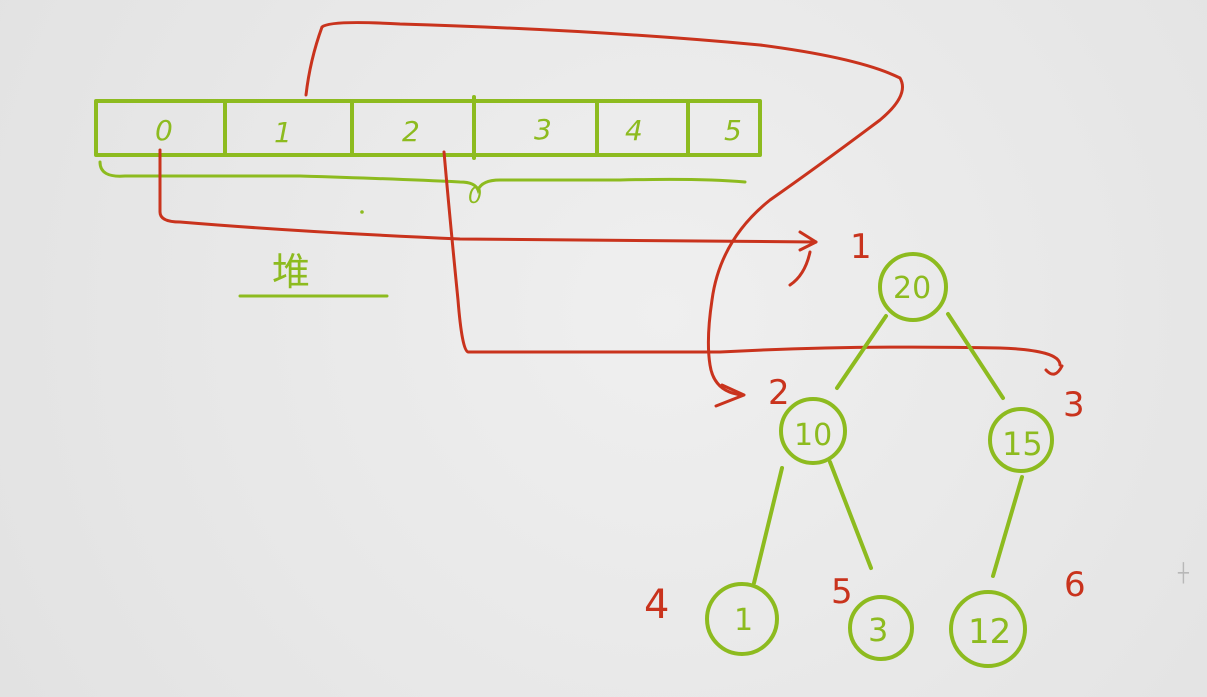 The image size is (1207, 697). What do you see at coordinates (1007, 526) in the screenshot?
I see `edge-n3-n6` at bounding box center [1007, 526].